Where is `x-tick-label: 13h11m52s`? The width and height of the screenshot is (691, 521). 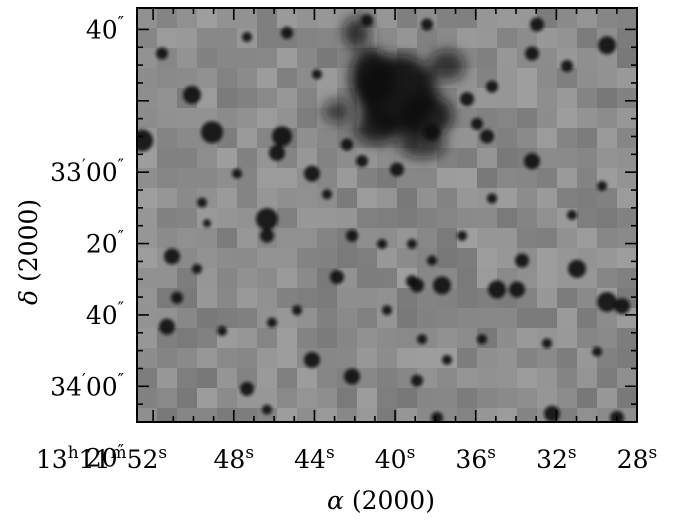 x-tick-label: 13h11m52s is located at coordinates (101, 458).